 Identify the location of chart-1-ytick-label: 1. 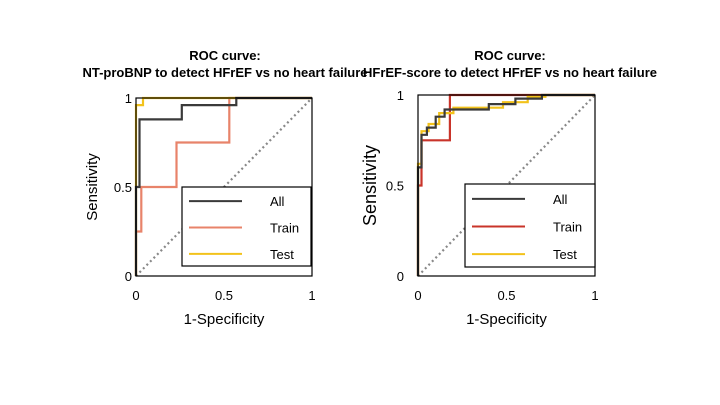
(128, 98).